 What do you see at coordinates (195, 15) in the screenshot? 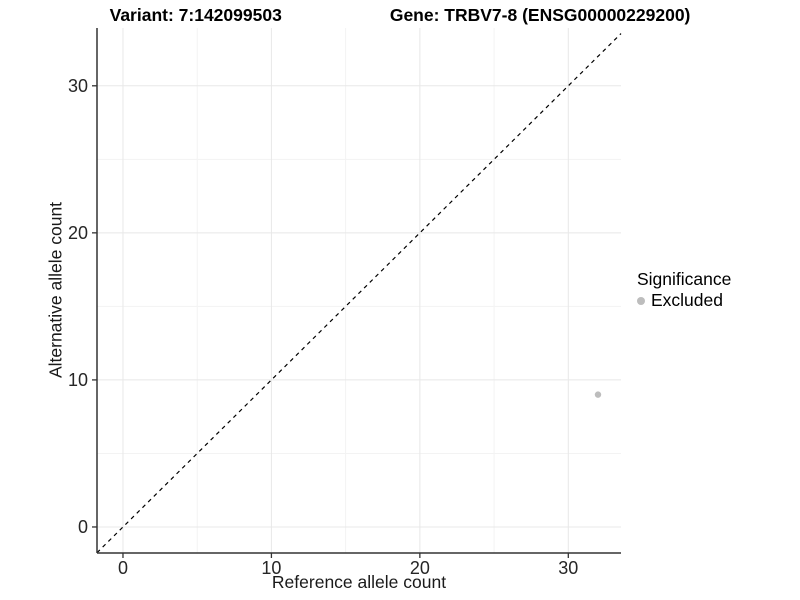
I see `plot-title-variant: Variant: 7:142099503` at bounding box center [195, 15].